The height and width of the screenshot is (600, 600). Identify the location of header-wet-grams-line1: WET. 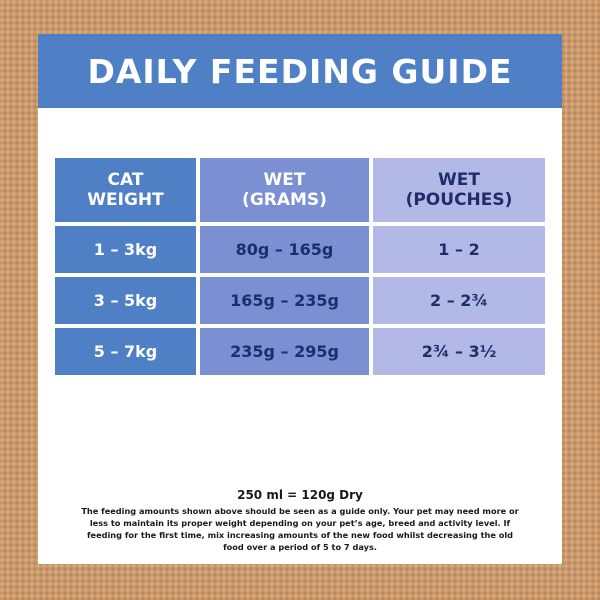
(284, 180).